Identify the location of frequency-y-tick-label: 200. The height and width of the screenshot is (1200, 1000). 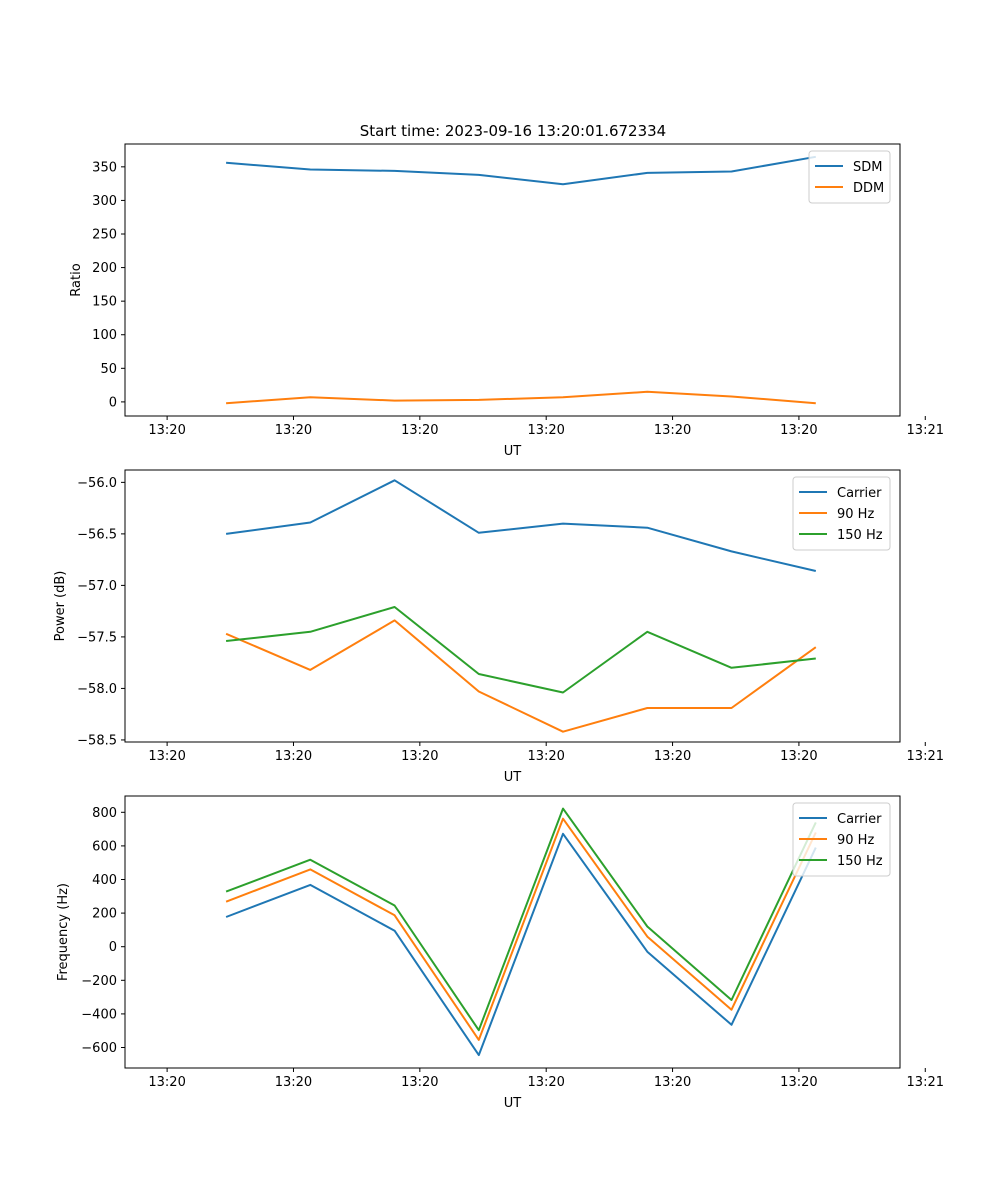
(104, 914).